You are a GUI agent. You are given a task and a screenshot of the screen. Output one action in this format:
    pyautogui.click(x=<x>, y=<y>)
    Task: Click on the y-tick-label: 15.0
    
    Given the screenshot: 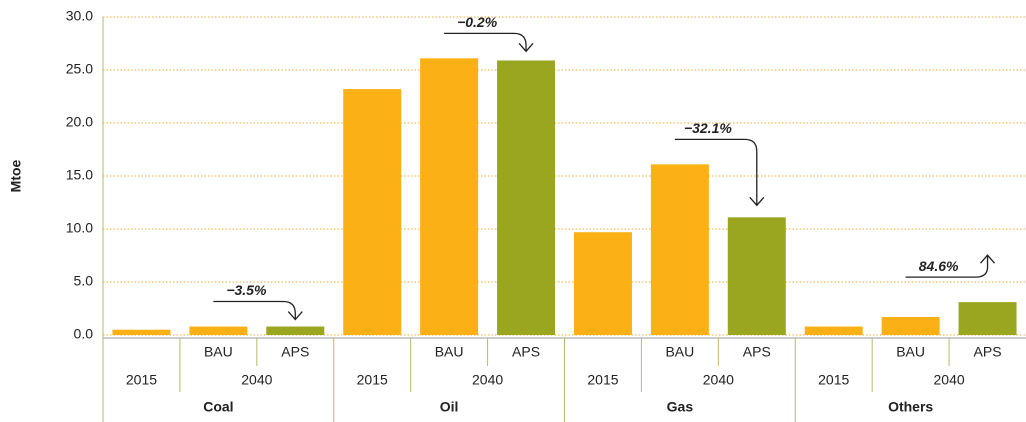 What is the action you would take?
    pyautogui.click(x=79, y=175)
    